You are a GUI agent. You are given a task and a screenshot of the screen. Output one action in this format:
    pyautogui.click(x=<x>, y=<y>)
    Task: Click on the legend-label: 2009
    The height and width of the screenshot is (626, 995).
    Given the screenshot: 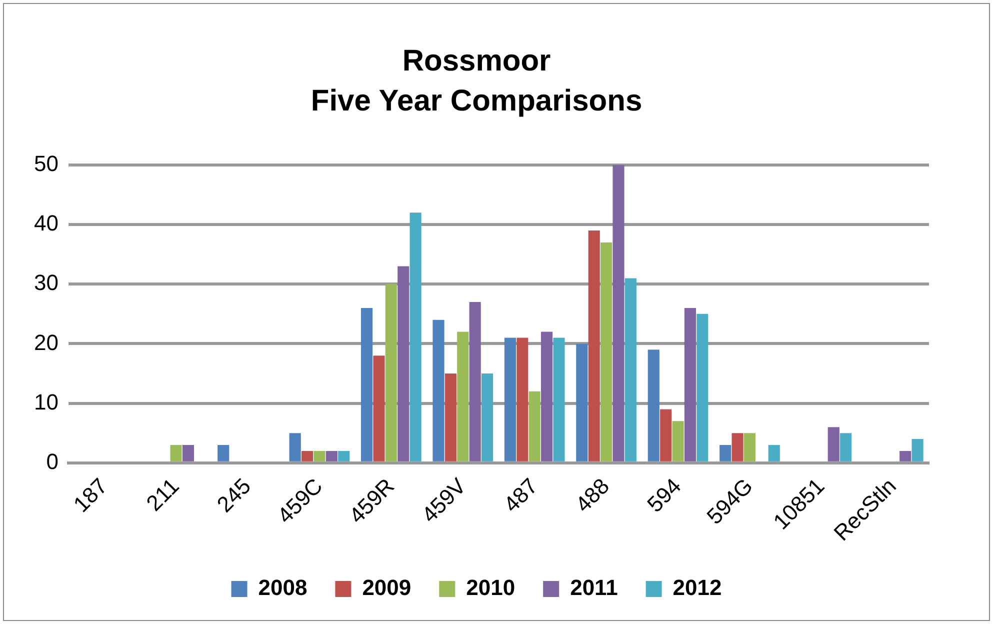 What is the action you would take?
    pyautogui.click(x=387, y=587)
    